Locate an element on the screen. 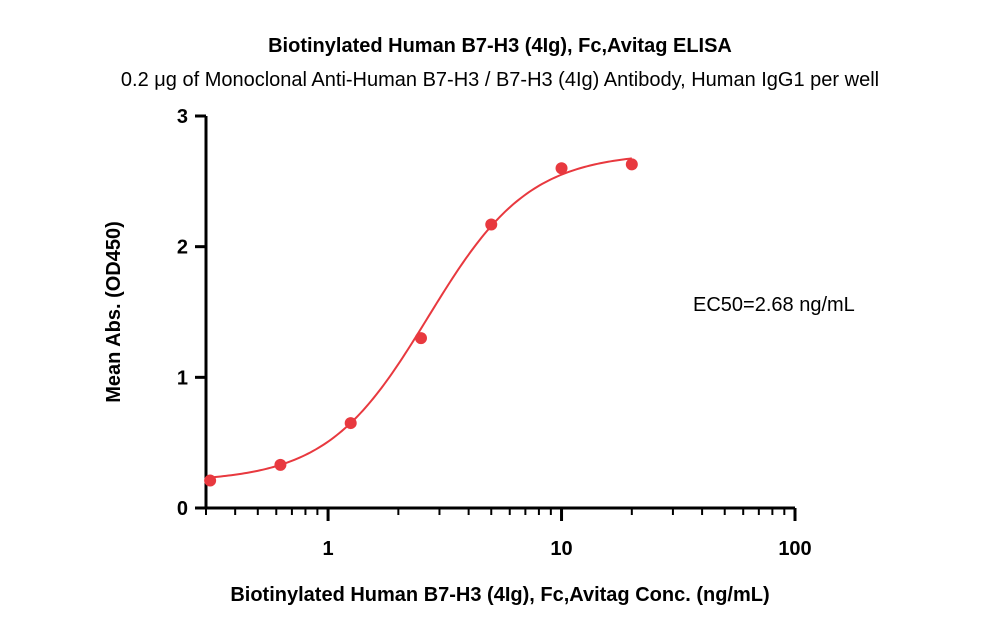  y-tick-label: 2 is located at coordinates (182, 248).